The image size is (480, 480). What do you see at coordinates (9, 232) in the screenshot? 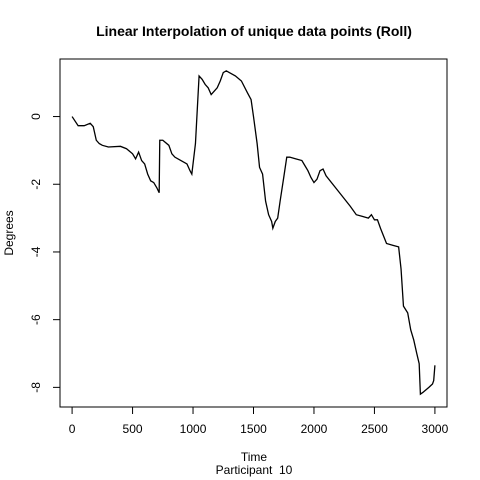
I see `y-axis-label: Degrees` at bounding box center [9, 232].